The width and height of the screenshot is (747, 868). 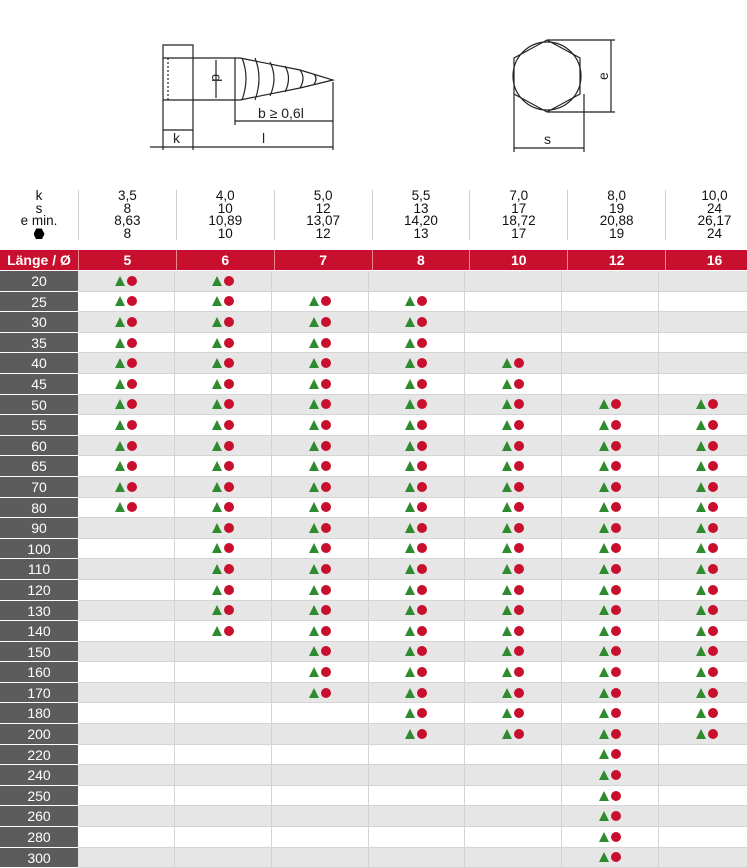 I want to click on length-label: 50, so click(x=39, y=405).